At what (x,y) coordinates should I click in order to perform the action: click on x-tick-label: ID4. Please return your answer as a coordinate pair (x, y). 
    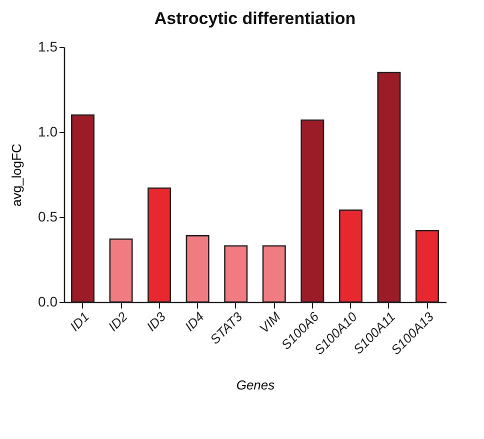
    Looking at the image, I should click on (194, 321).